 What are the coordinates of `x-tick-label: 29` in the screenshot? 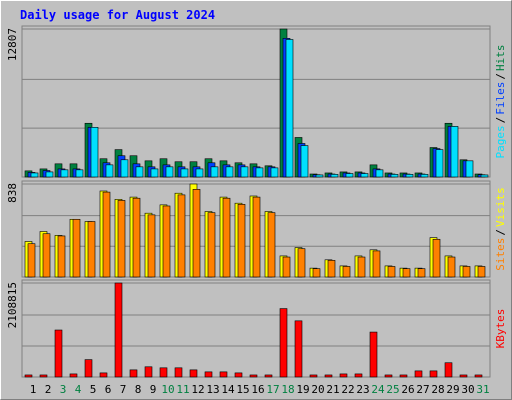 It's located at (452, 389).